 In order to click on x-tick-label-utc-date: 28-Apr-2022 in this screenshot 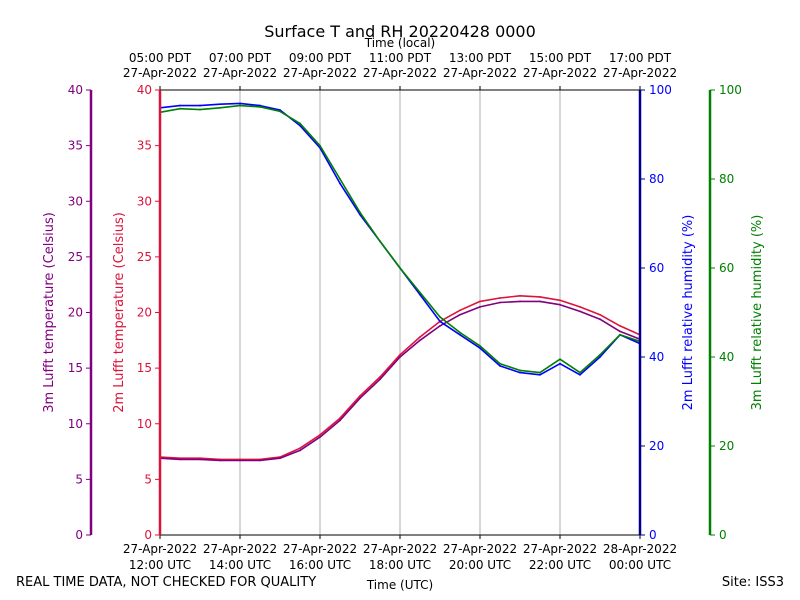, I will do `click(640, 549)`.